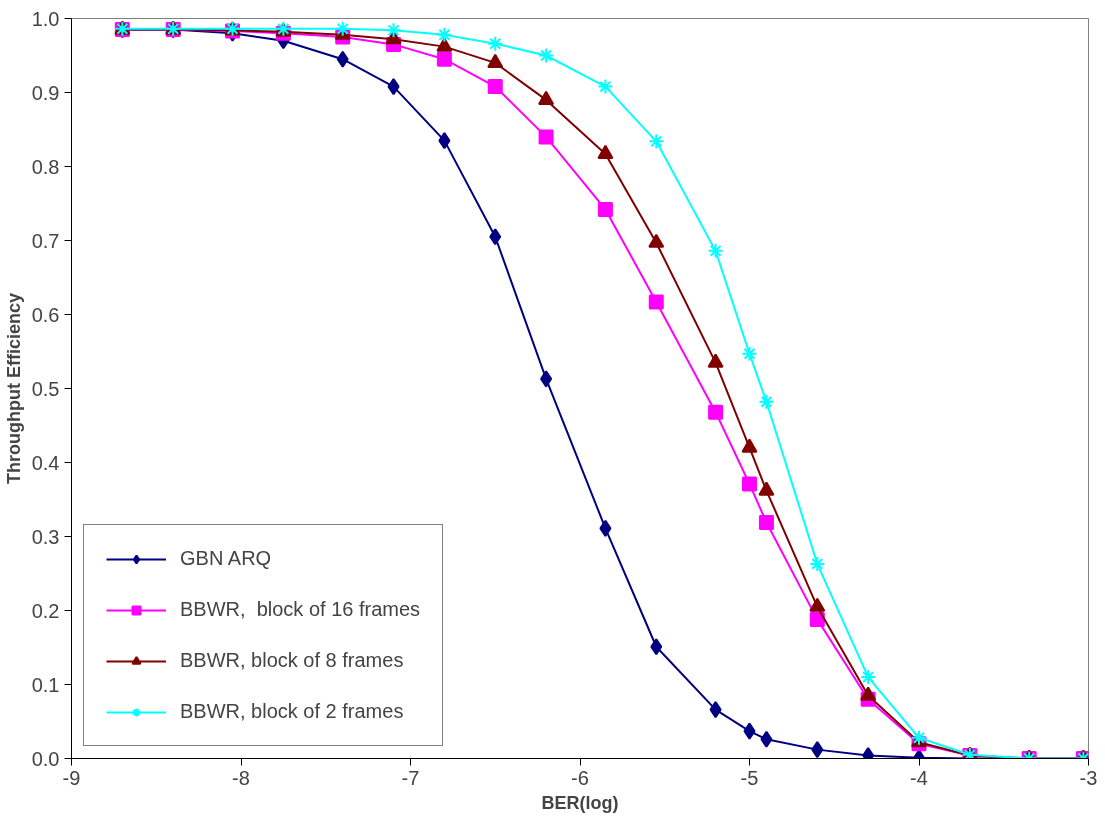 Image resolution: width=1105 pixels, height=819 pixels. I want to click on legend-label: BBWR, block of 16 frames, so click(300, 609).